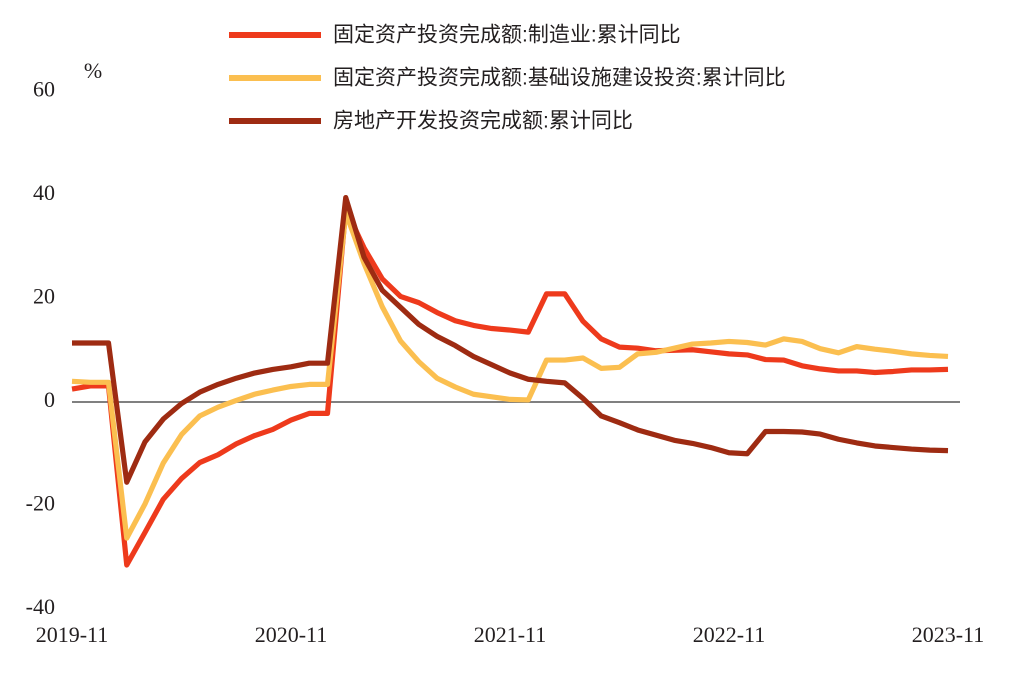 Image resolution: width=1022 pixels, height=686 pixels. What do you see at coordinates (507, 35) in the screenshot?
I see `legend-label-1: 固定资产投资完成额:制造业:累计同比` at bounding box center [507, 35].